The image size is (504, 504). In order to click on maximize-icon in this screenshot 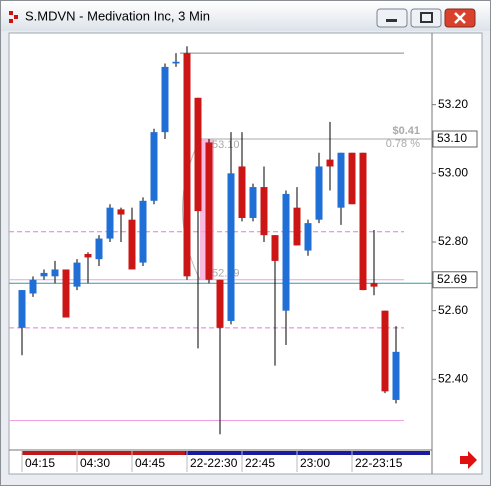, I will do `click(426, 17)`.